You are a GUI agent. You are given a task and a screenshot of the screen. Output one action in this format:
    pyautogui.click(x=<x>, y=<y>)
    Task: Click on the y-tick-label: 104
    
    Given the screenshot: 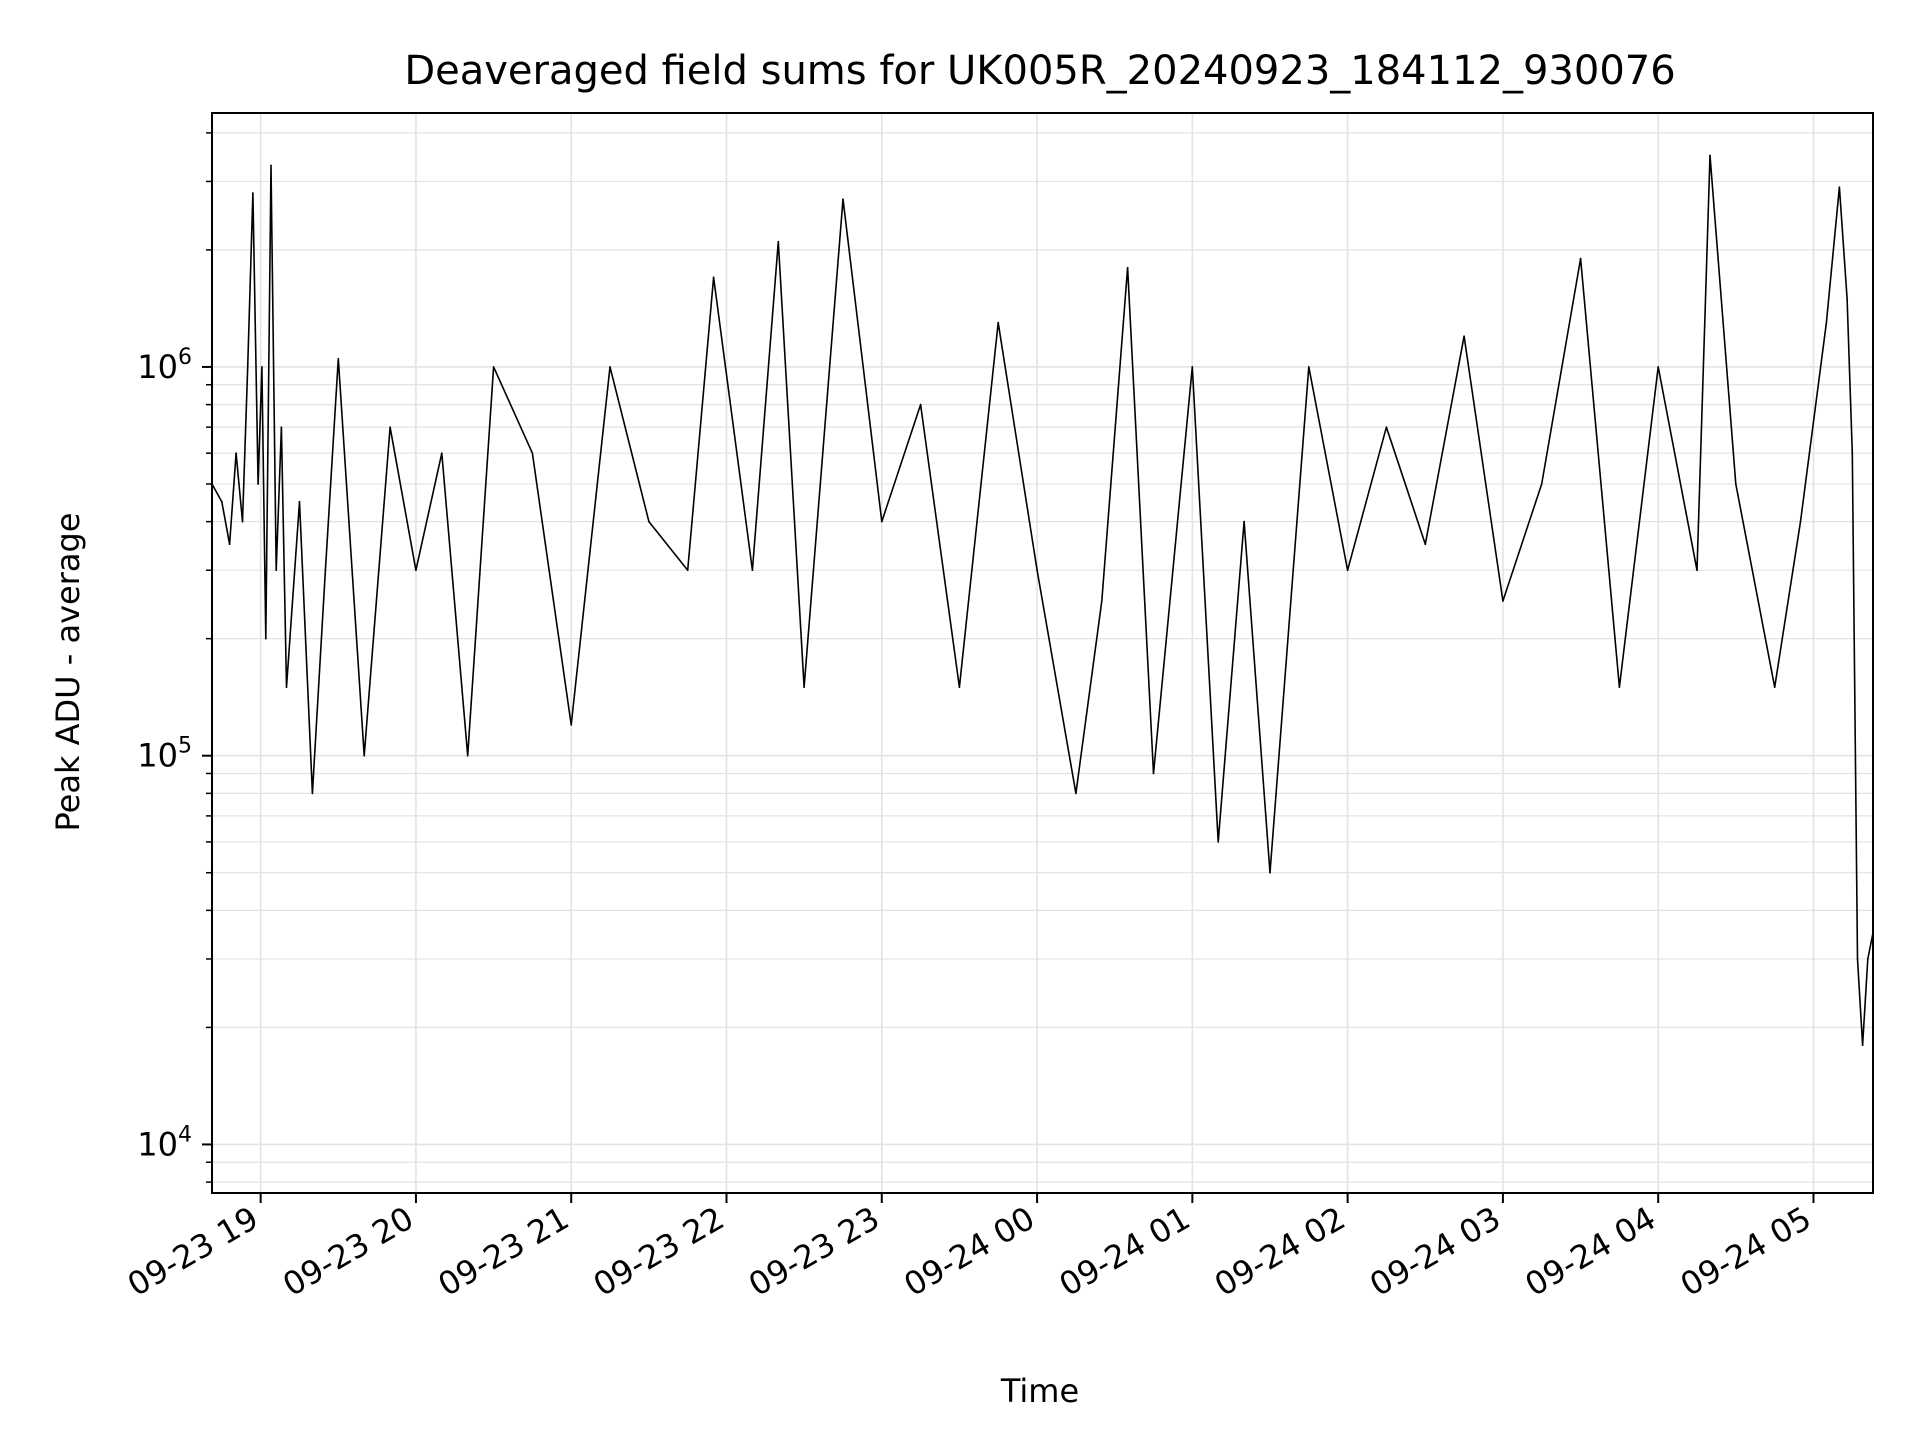 What is the action you would take?
    pyautogui.click(x=164, y=1142)
    